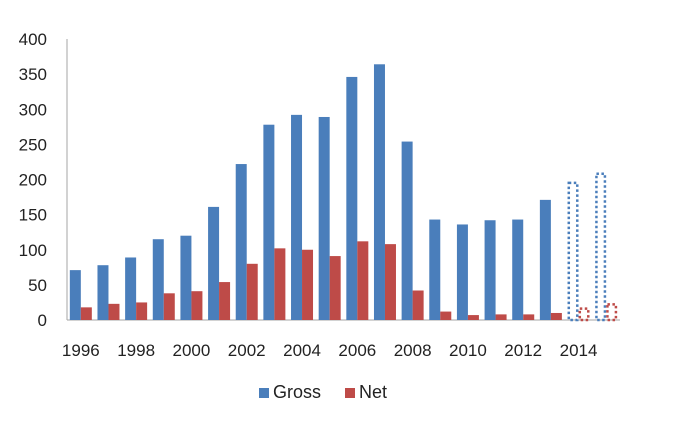 The image size is (700, 433). What do you see at coordinates (33, 74) in the screenshot?
I see `y-tick-label: 350` at bounding box center [33, 74].